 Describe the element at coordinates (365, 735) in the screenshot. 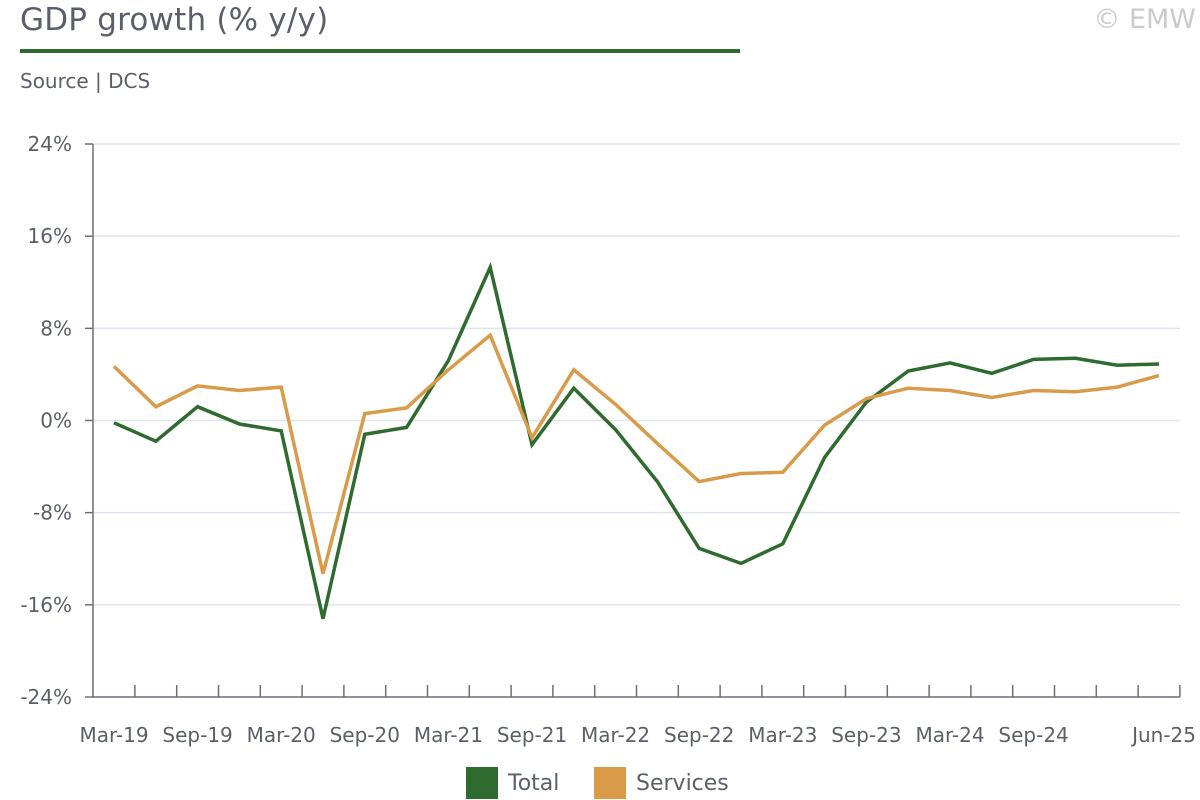

I see `x-tick-label: Sep-20` at that location.